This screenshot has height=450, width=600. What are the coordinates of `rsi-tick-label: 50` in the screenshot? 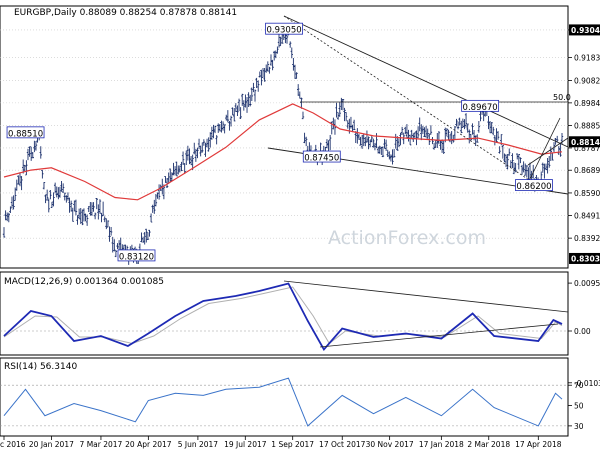 It's located at (579, 406).